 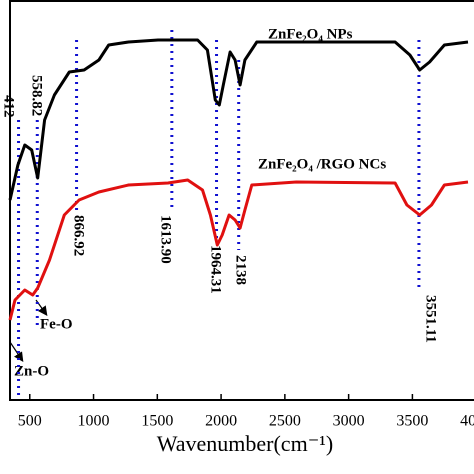 I want to click on peak-label: 3551.11, so click(x=431, y=319).